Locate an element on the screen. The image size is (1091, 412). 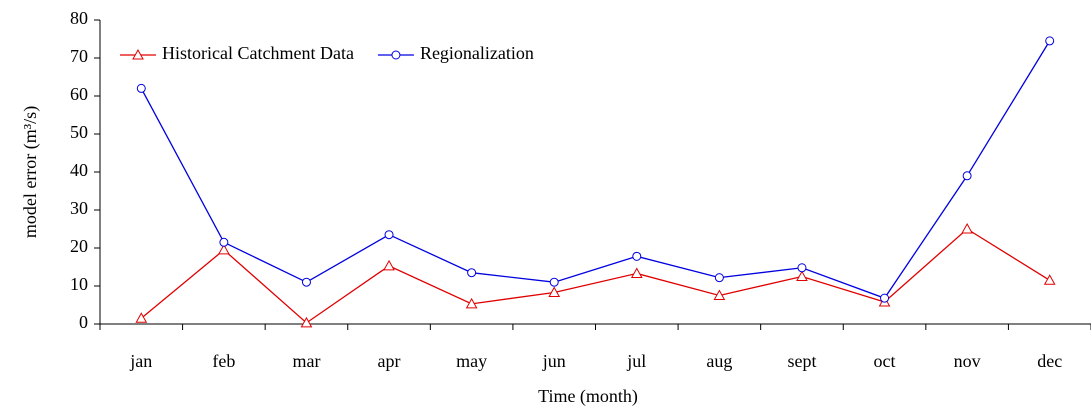
y-tick-label: 40 is located at coordinates (79, 170).